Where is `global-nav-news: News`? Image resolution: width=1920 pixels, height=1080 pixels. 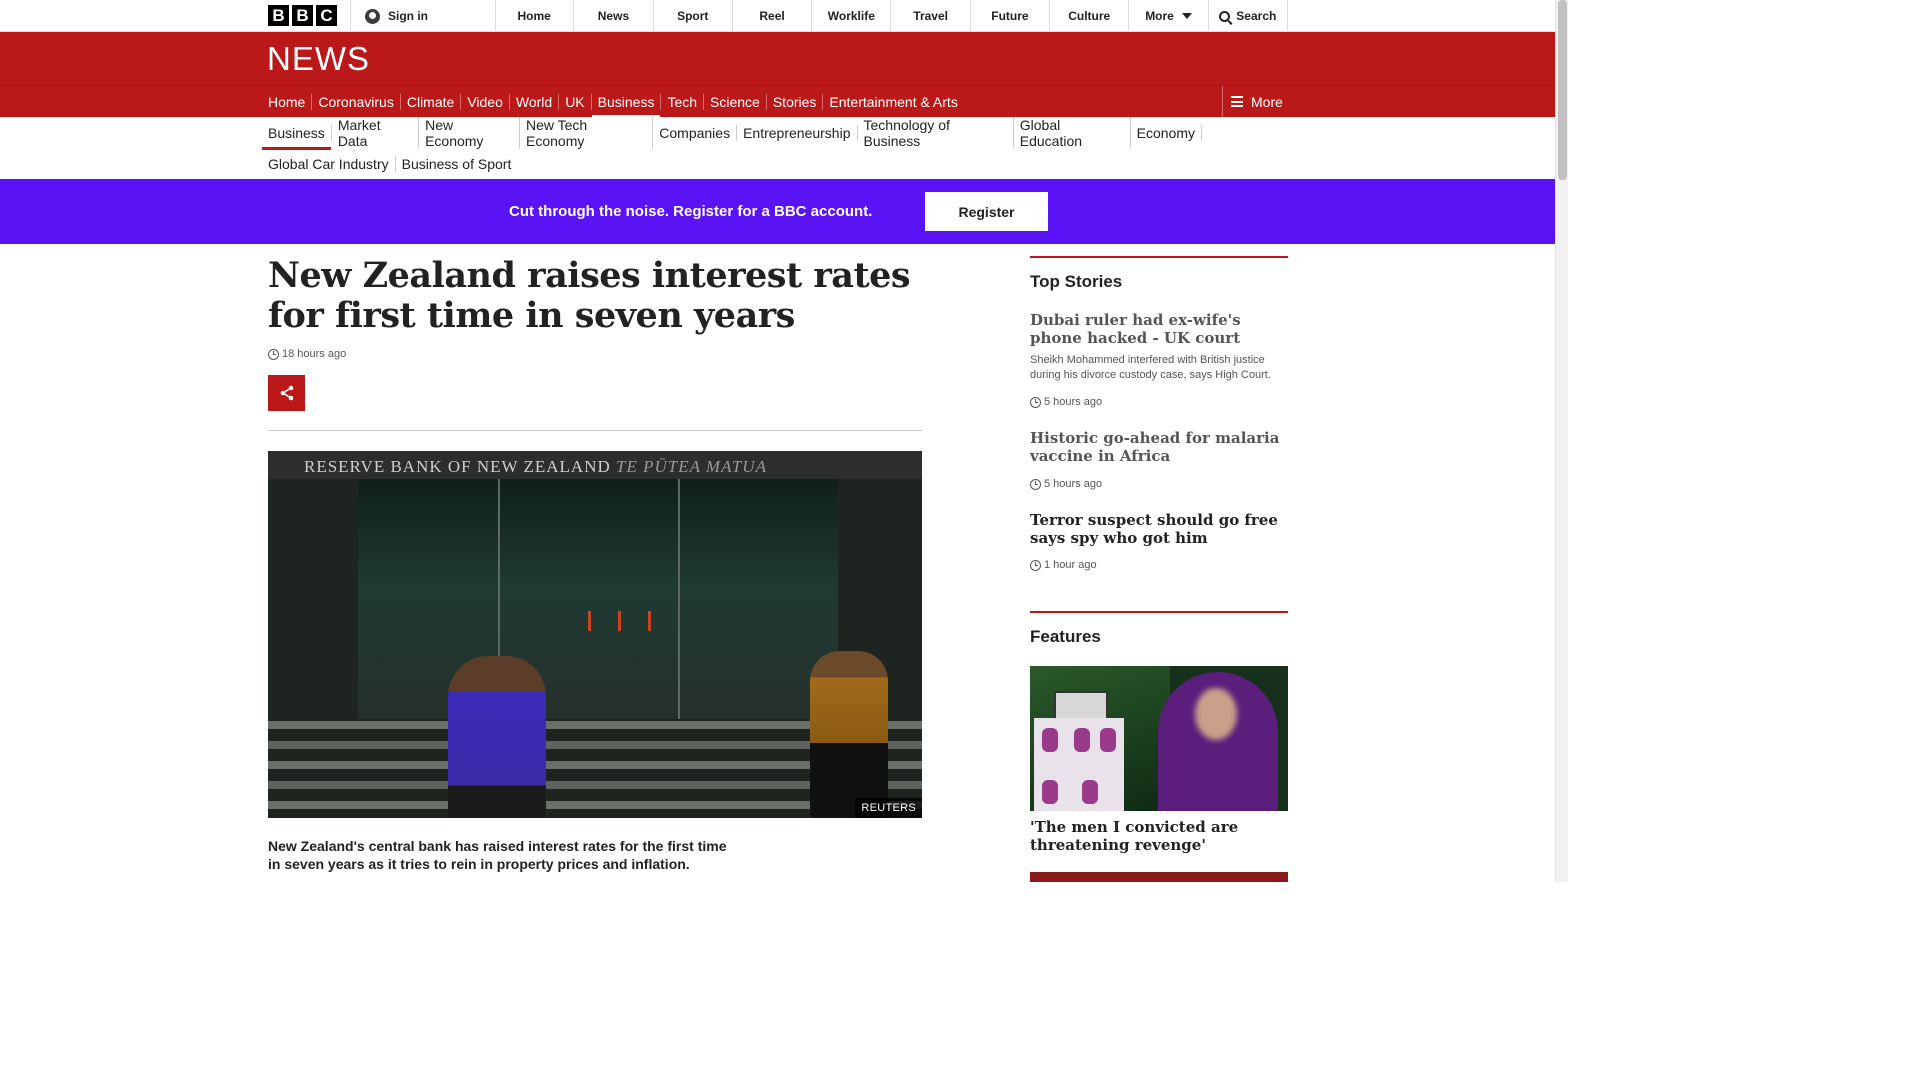
global-nav-news: News is located at coordinates (614, 16).